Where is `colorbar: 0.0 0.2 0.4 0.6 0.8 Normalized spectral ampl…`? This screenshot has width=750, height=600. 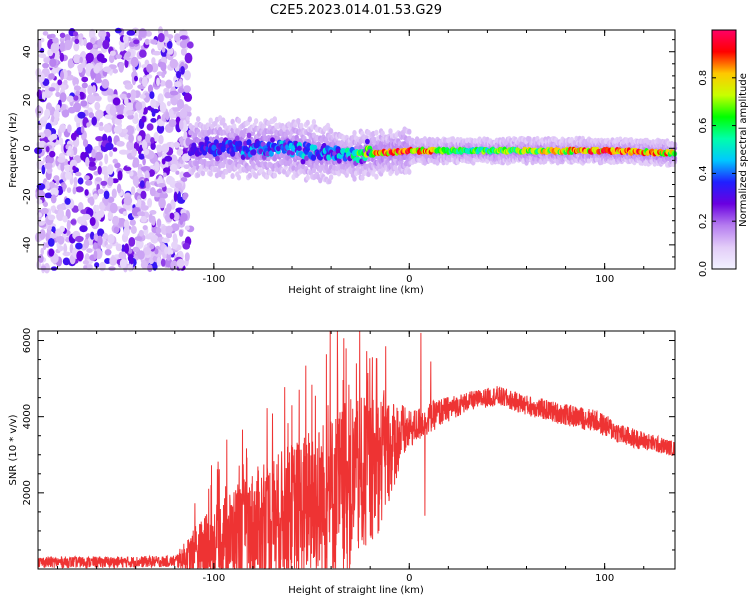
colorbar: 0.0 0.2 0.4 0.6 0.8 Normalized spectral ampl… is located at coordinates (723, 153).